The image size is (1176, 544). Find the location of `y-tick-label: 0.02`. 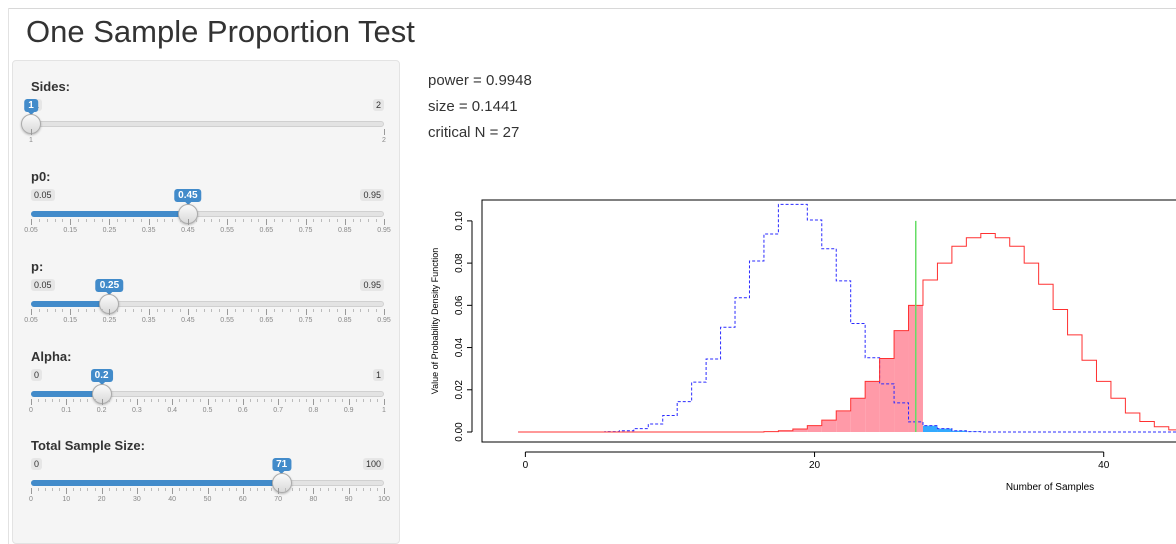

y-tick-label: 0.02 is located at coordinates (459, 390).